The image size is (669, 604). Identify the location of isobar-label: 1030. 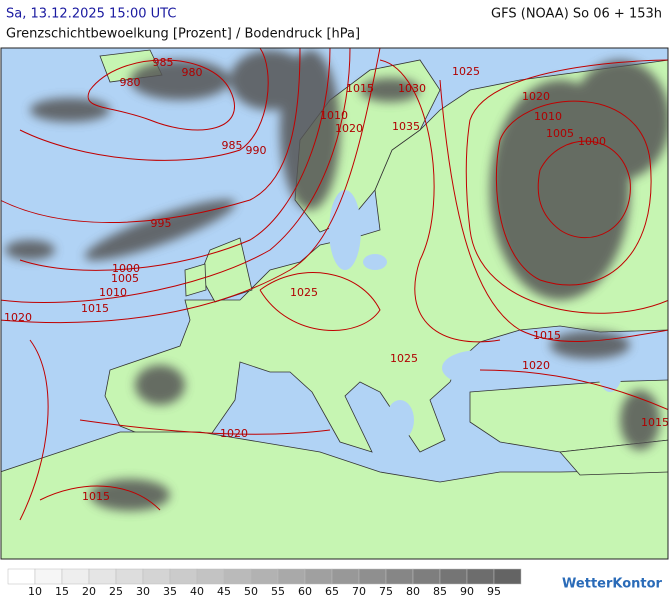
(412, 88).